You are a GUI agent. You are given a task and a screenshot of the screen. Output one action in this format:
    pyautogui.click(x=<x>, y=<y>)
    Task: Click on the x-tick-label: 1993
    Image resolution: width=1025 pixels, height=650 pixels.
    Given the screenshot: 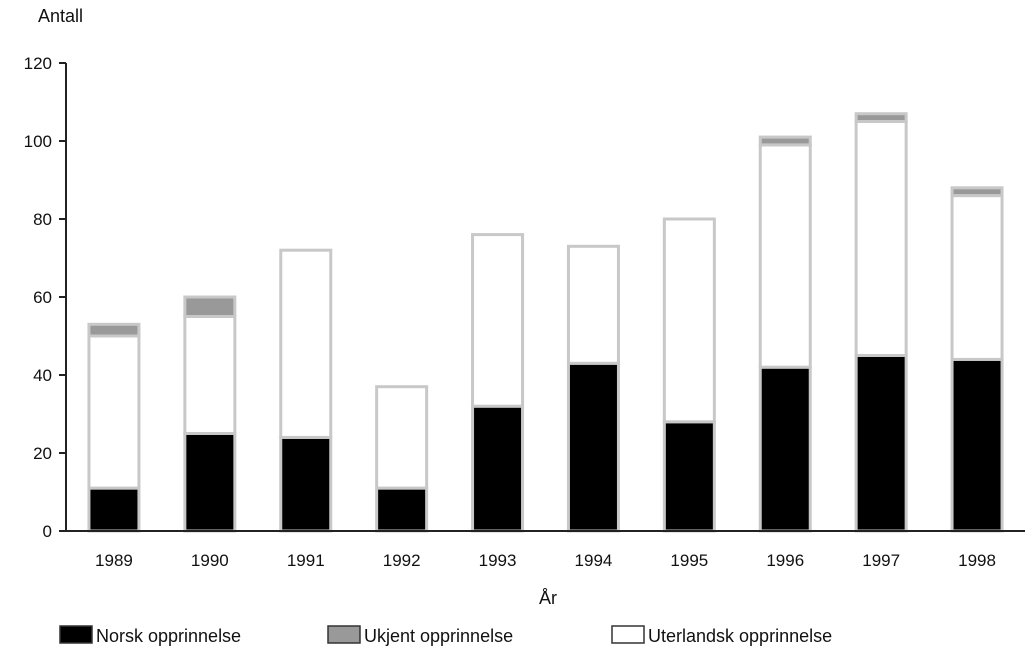 What is the action you would take?
    pyautogui.click(x=498, y=560)
    